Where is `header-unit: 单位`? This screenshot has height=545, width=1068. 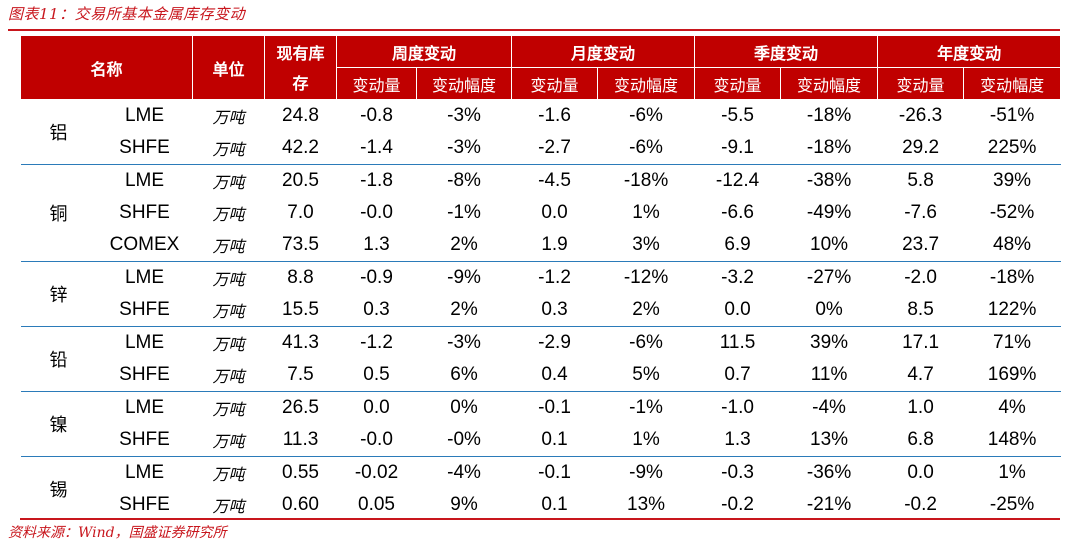
header-unit: 单位 is located at coordinates (229, 67).